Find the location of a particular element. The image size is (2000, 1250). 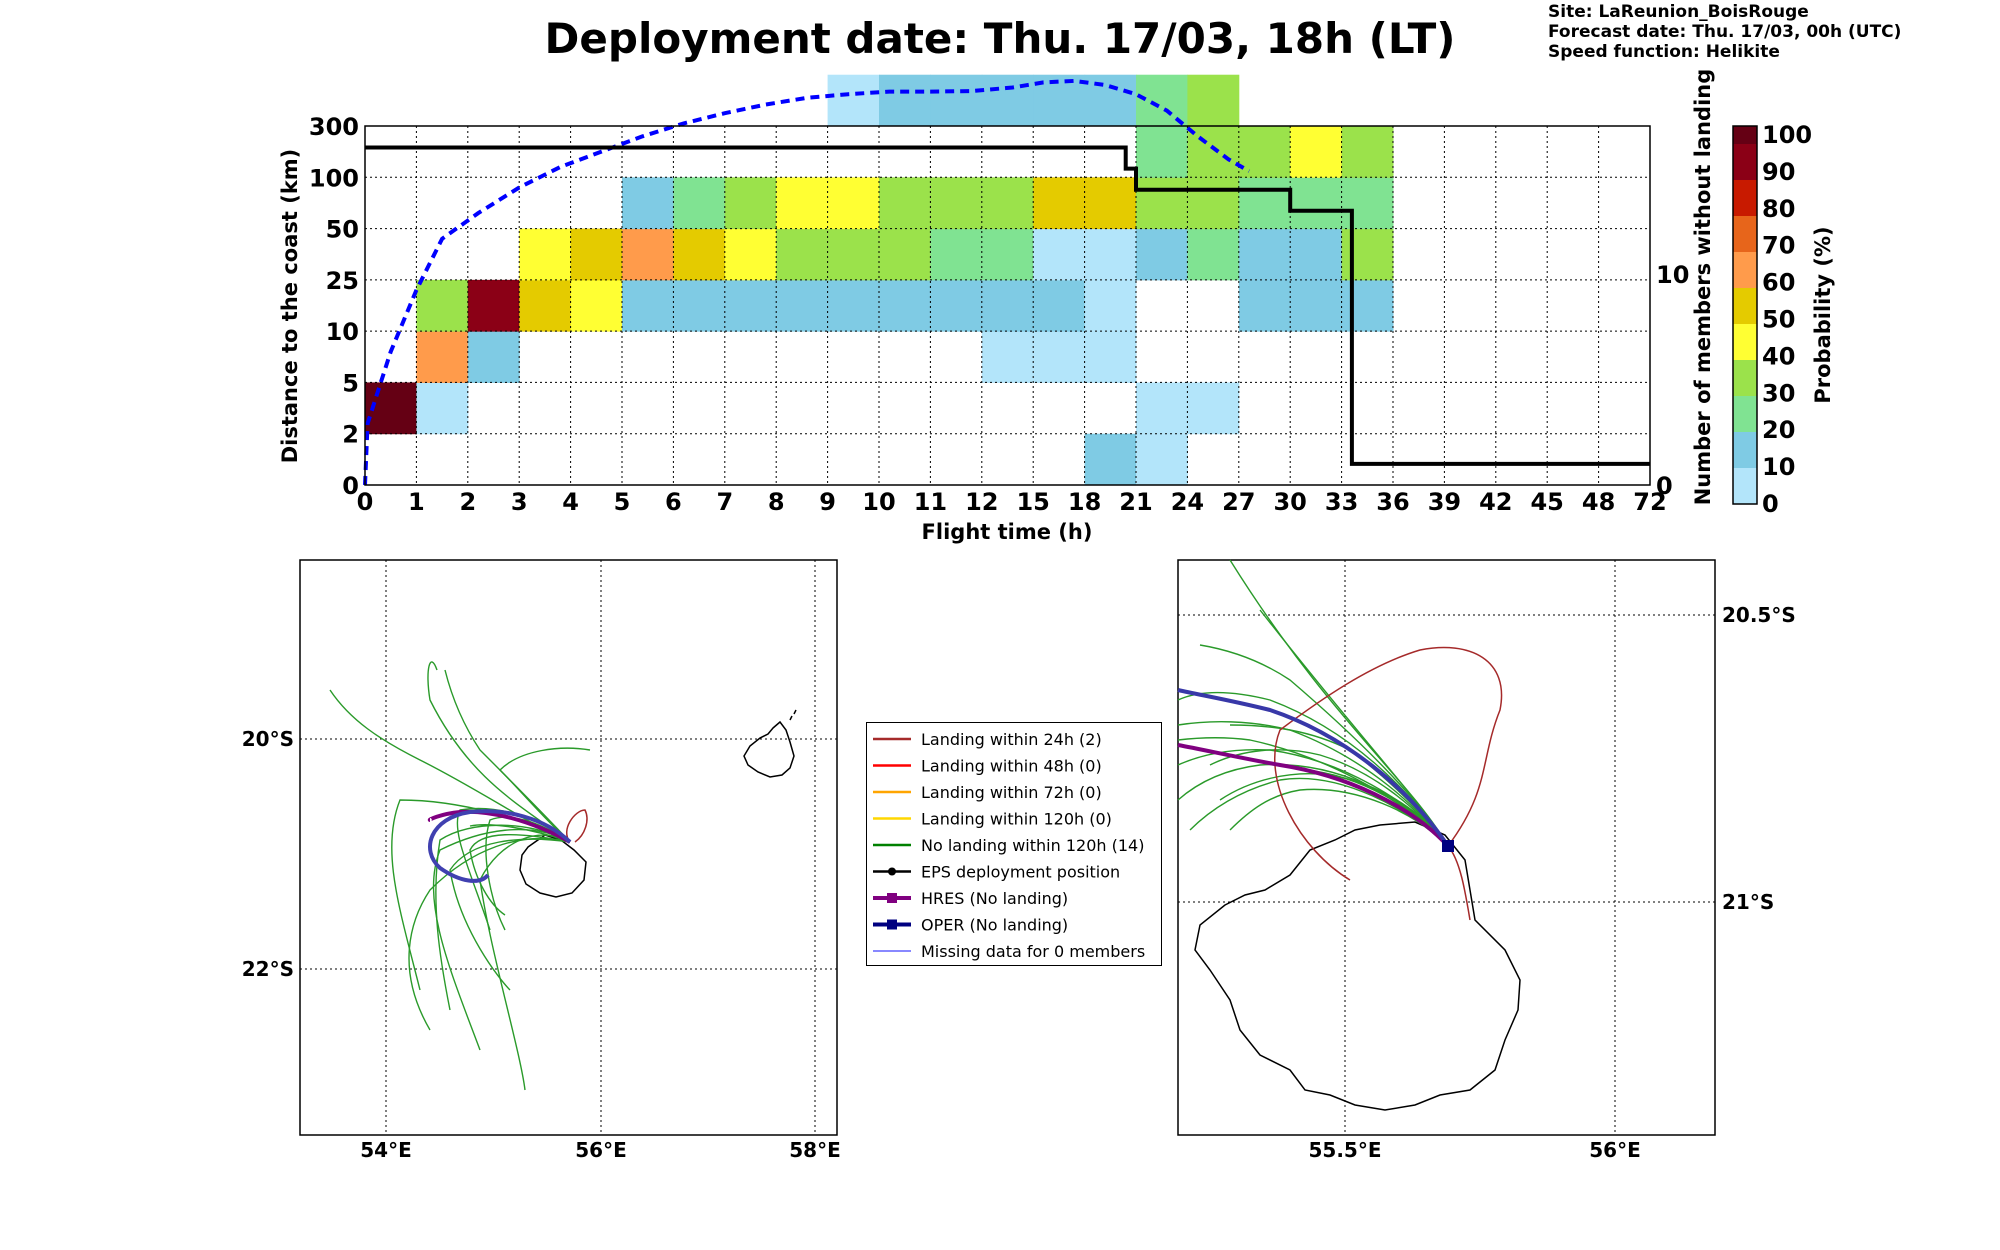

y2-tick-labels: 0 10 is located at coordinates (1672, 380).